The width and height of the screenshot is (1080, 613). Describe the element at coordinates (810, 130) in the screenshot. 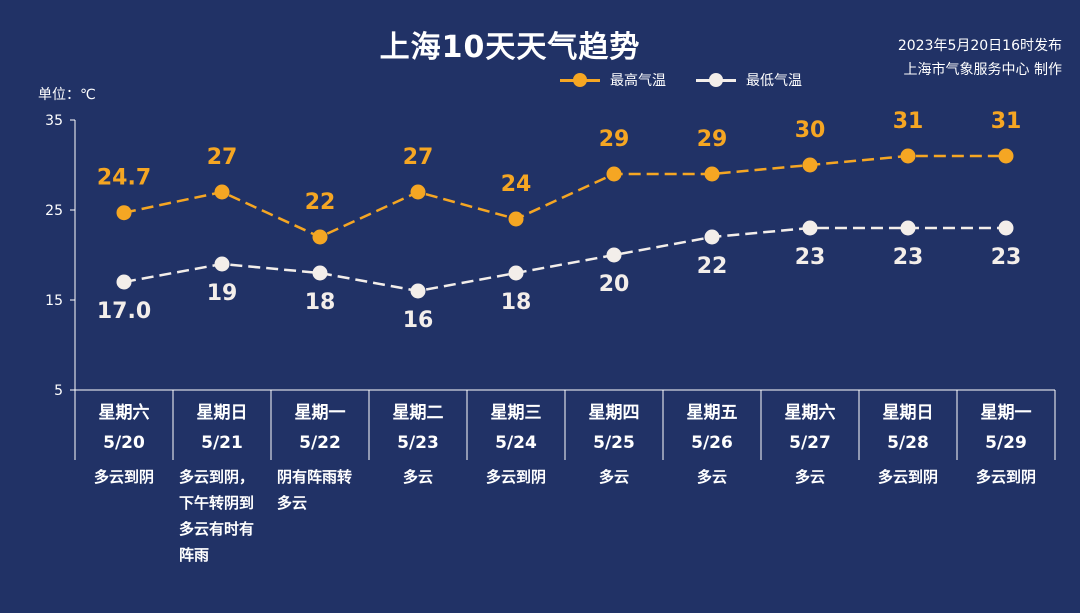

I see `data-label-high: 30` at that location.